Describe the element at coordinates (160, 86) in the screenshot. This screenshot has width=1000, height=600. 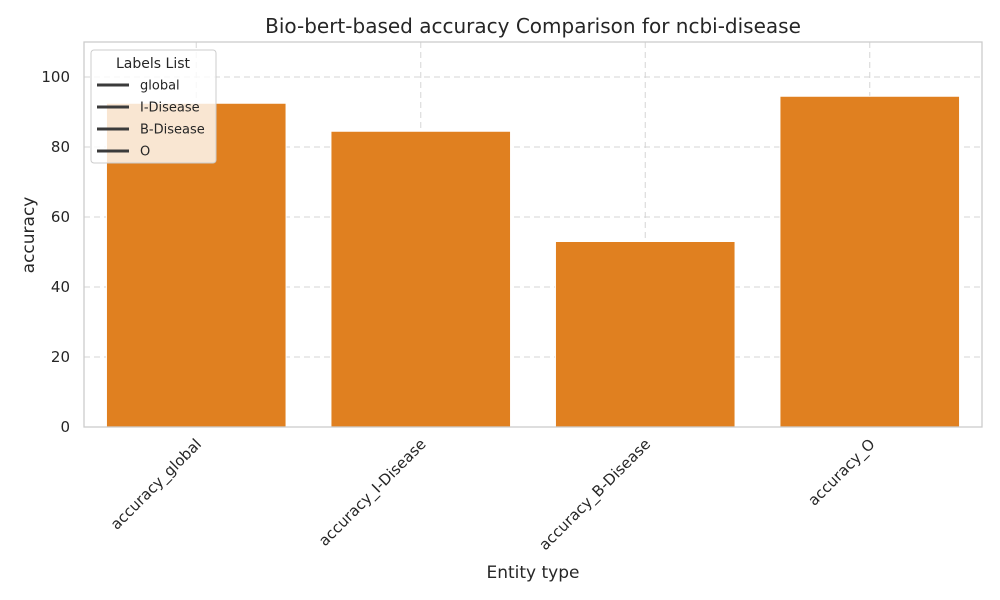
I see `legend-entry-global: global` at that location.